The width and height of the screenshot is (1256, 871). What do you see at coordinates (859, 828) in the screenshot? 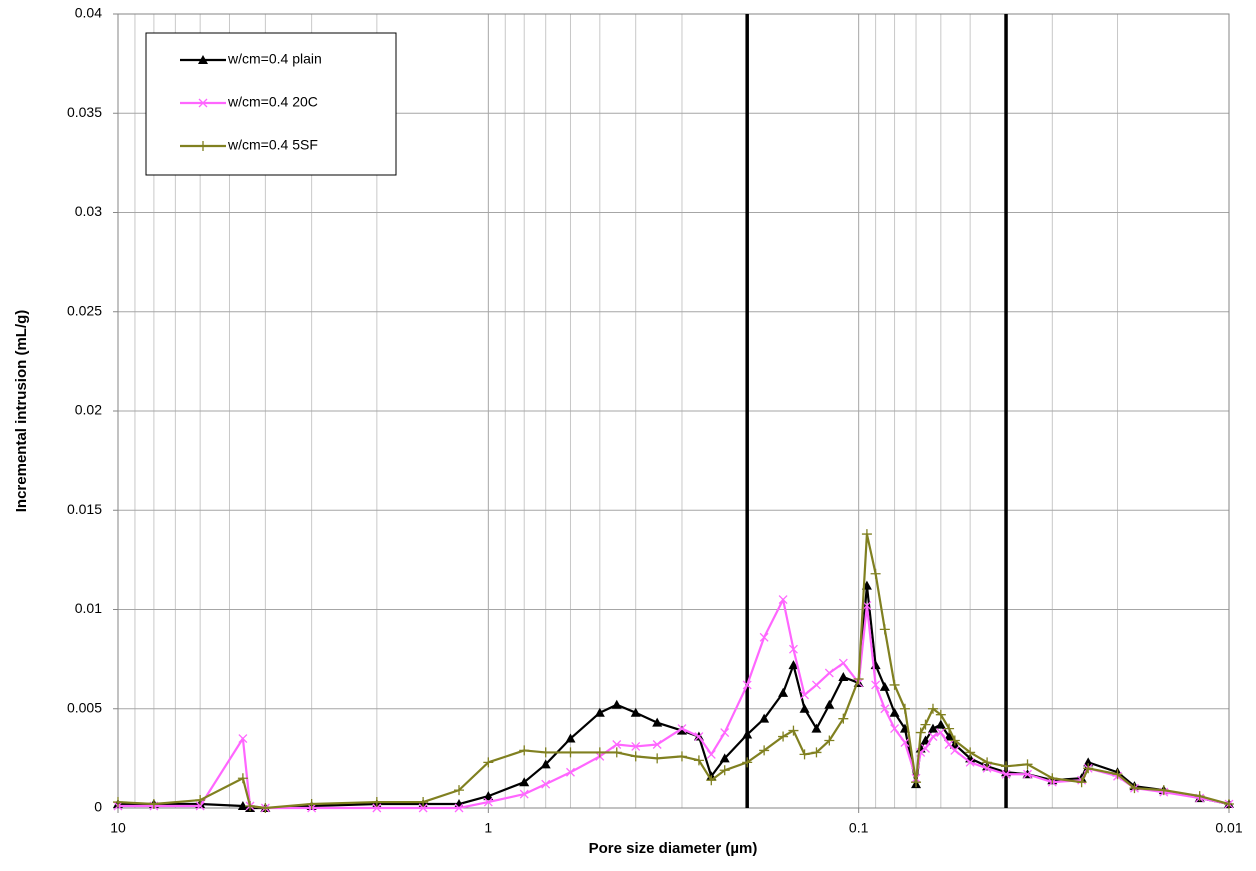
I see `x-tick-label: 0.1` at bounding box center [859, 828].